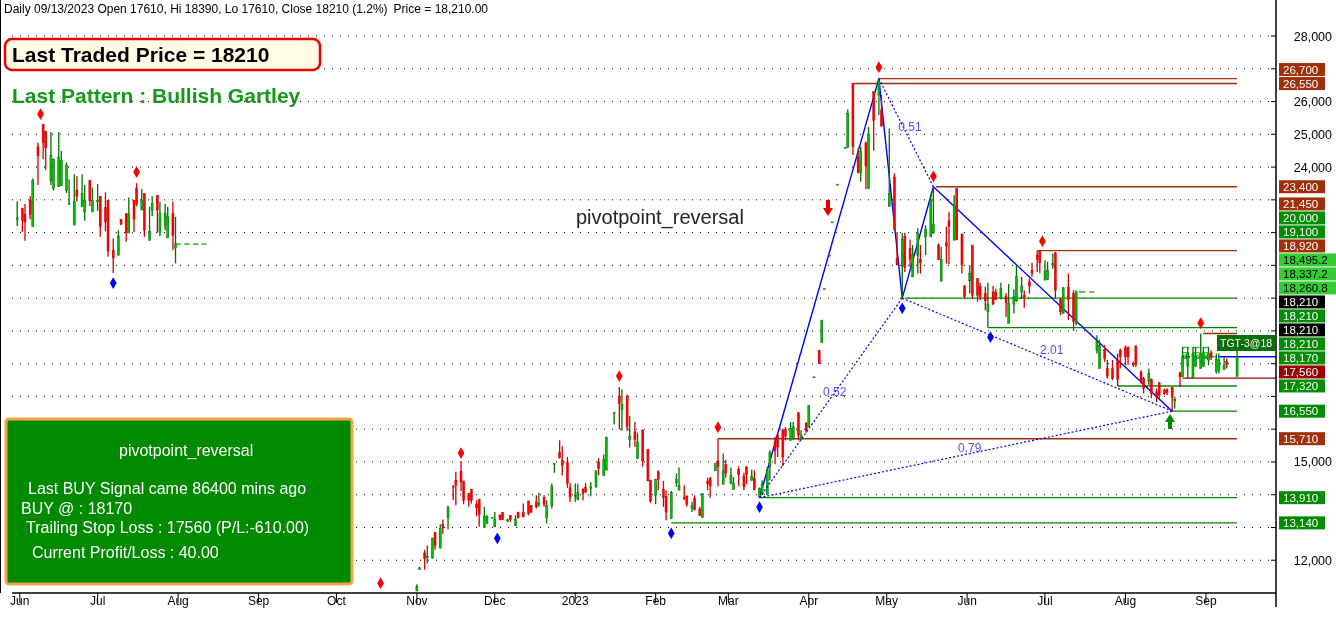 The width and height of the screenshot is (1336, 619). Describe the element at coordinates (1313, 134) in the screenshot. I see `y-tick-label: 25,000` at that location.